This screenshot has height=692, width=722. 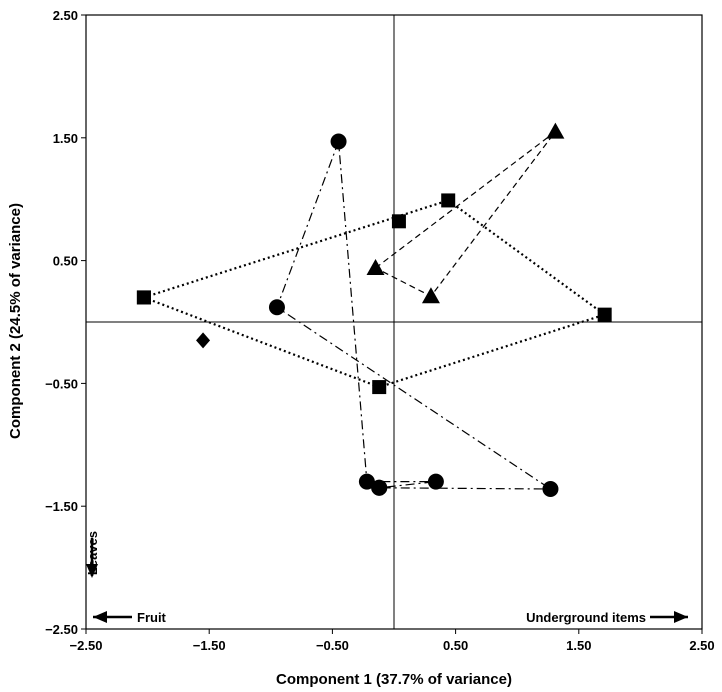 What do you see at coordinates (92, 571) in the screenshot?
I see `leaves-arrow-head` at bounding box center [92, 571].